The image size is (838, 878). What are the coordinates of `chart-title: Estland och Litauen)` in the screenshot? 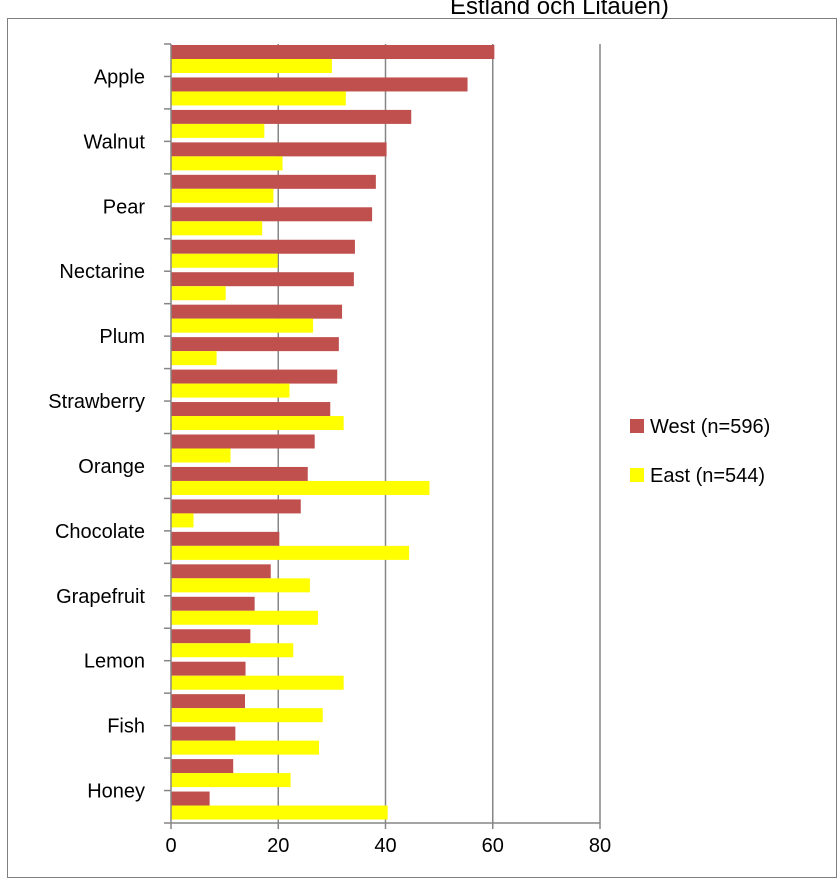 It's located at (559, 10).